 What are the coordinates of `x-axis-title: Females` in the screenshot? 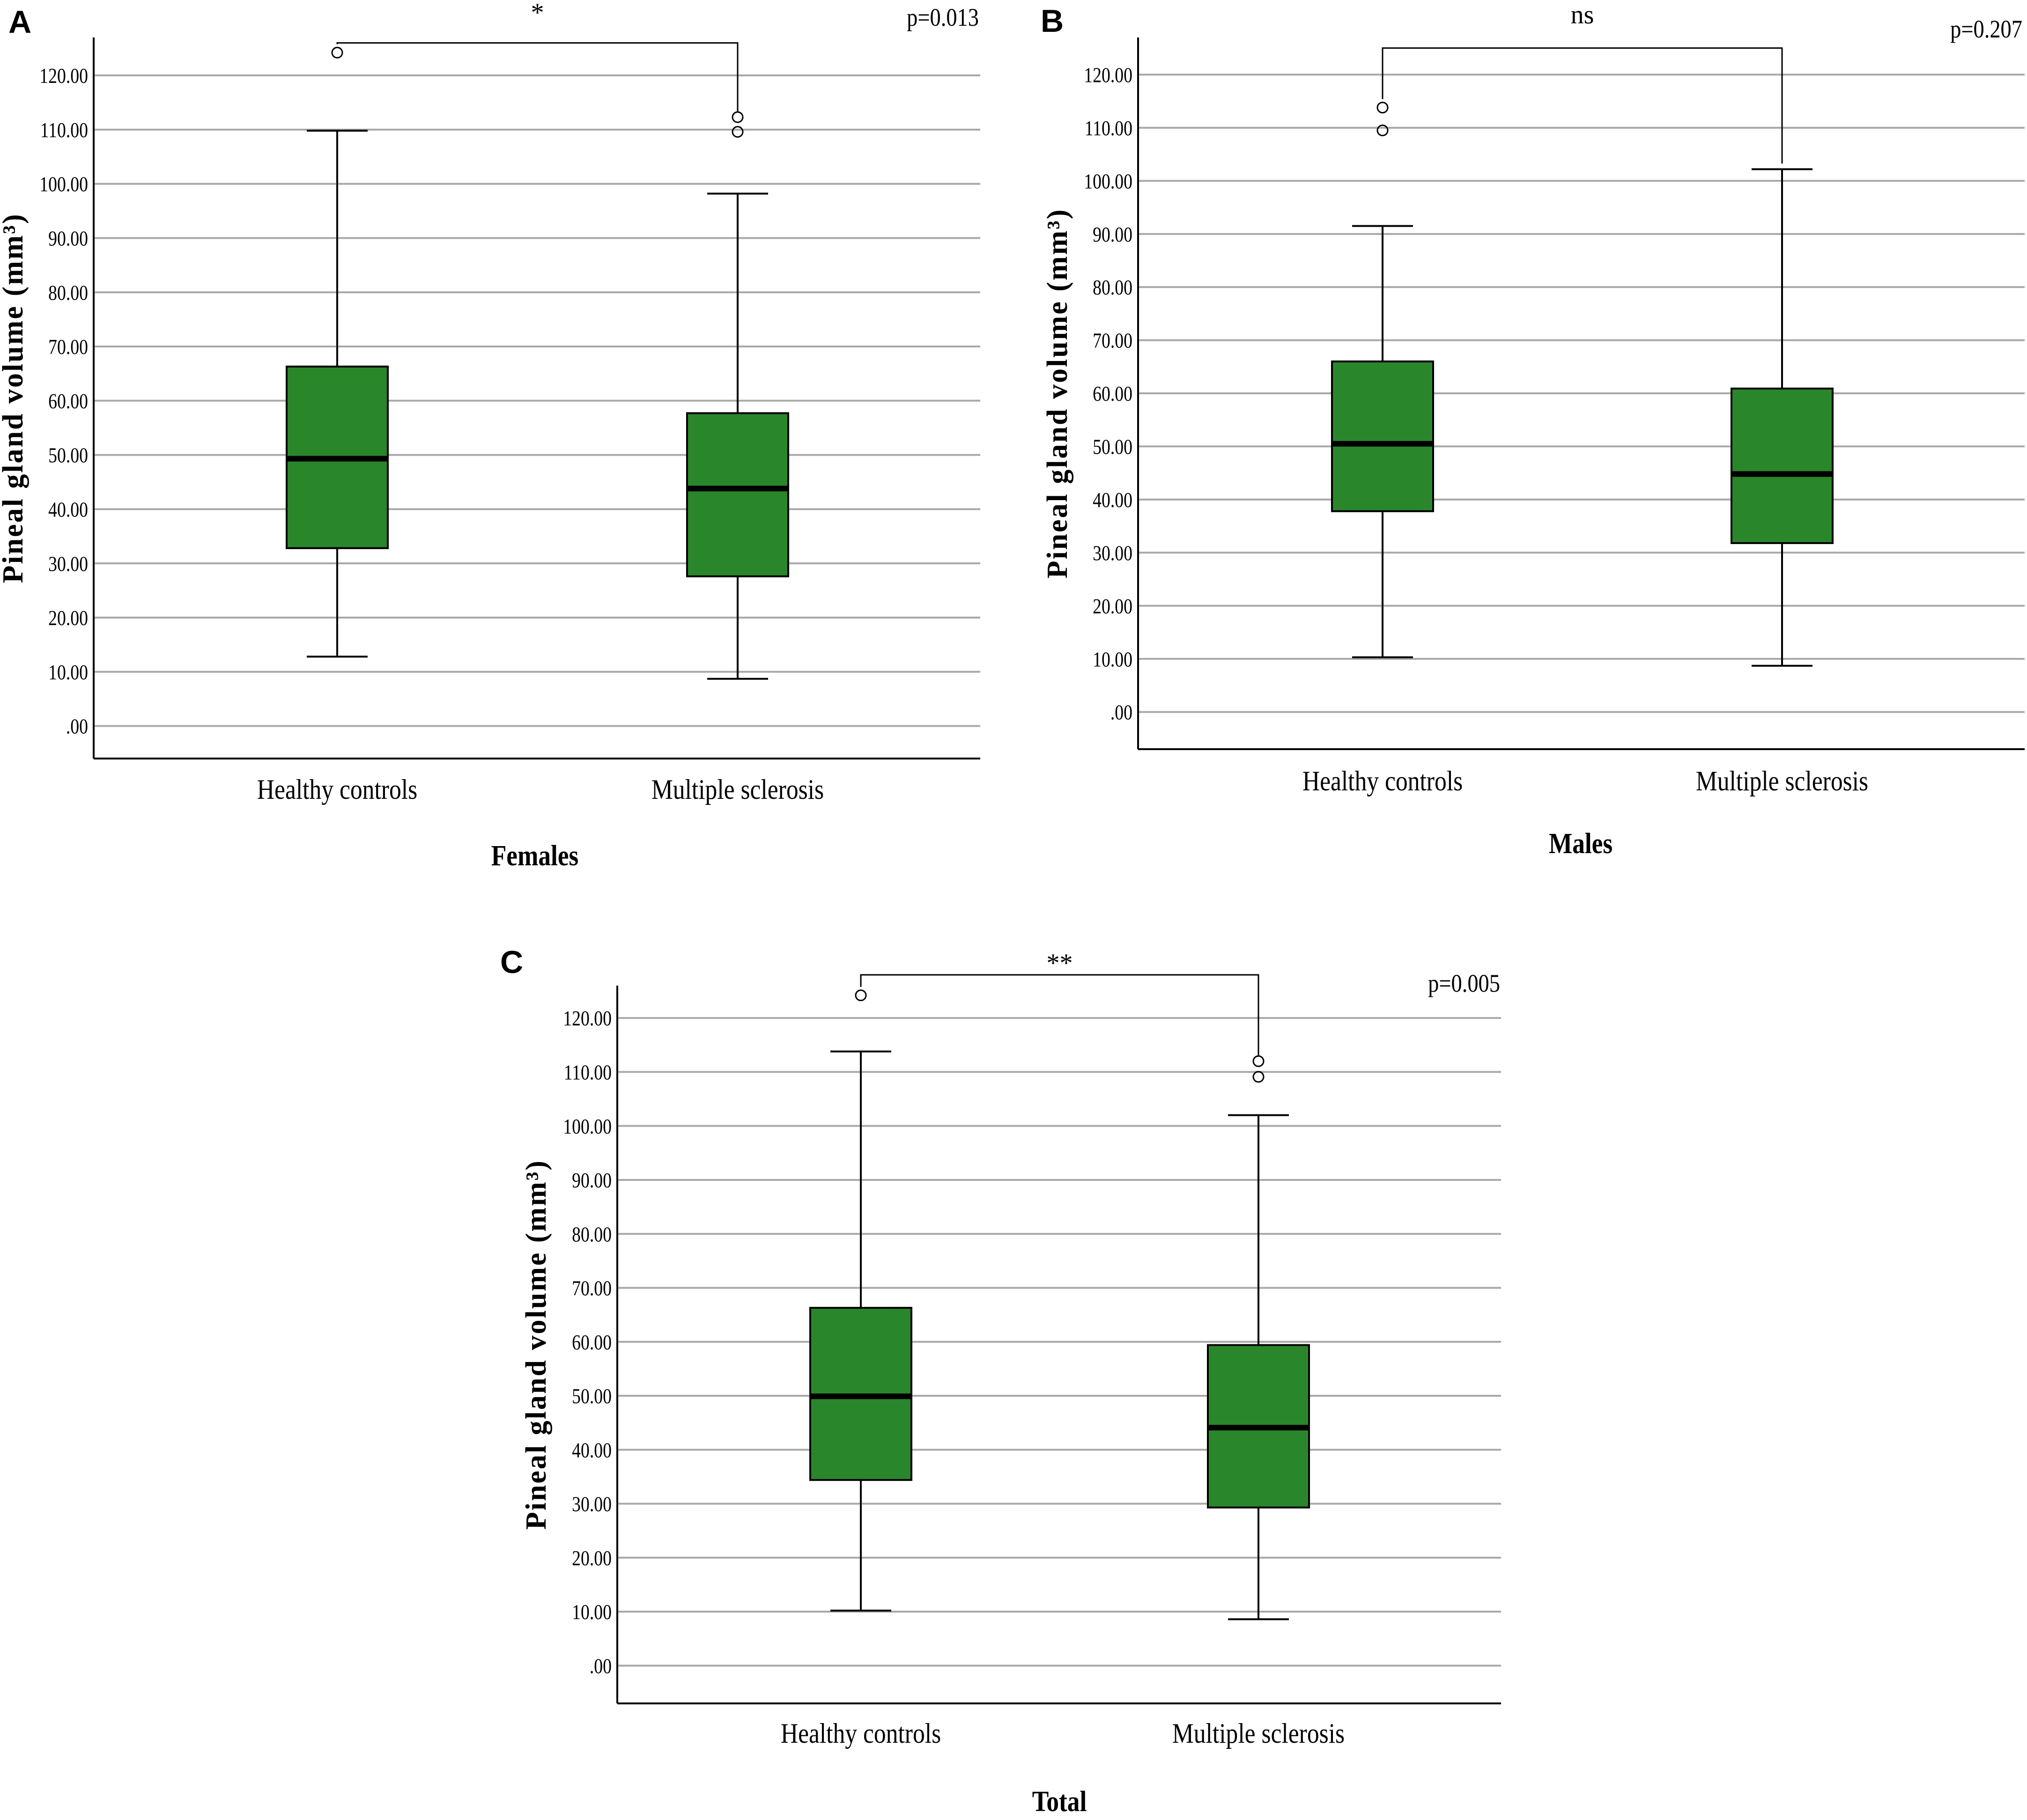 It's located at (535, 855).